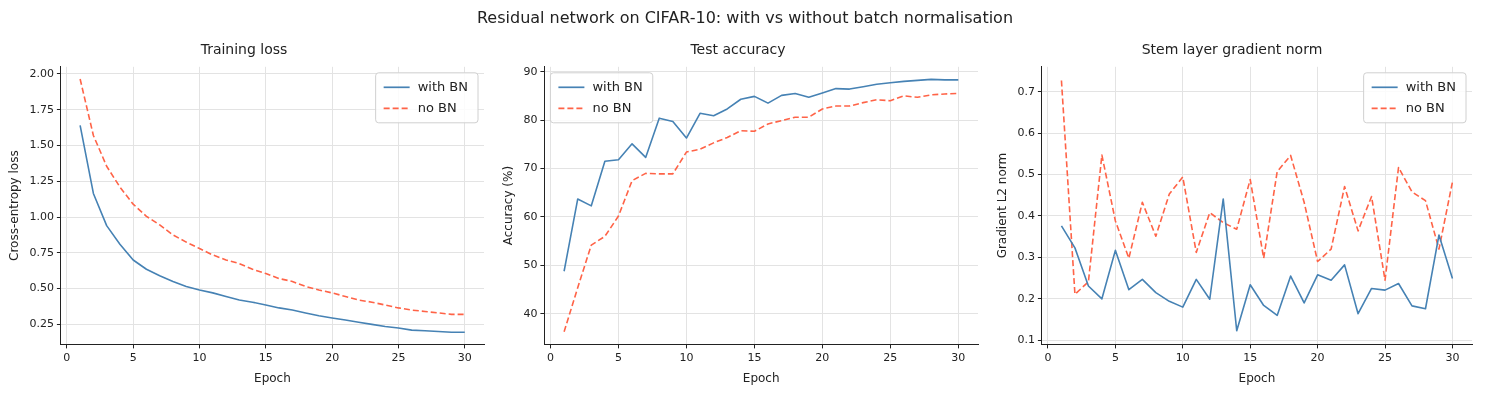  I want to click on y-tick-label: 2.00, so click(41, 73).